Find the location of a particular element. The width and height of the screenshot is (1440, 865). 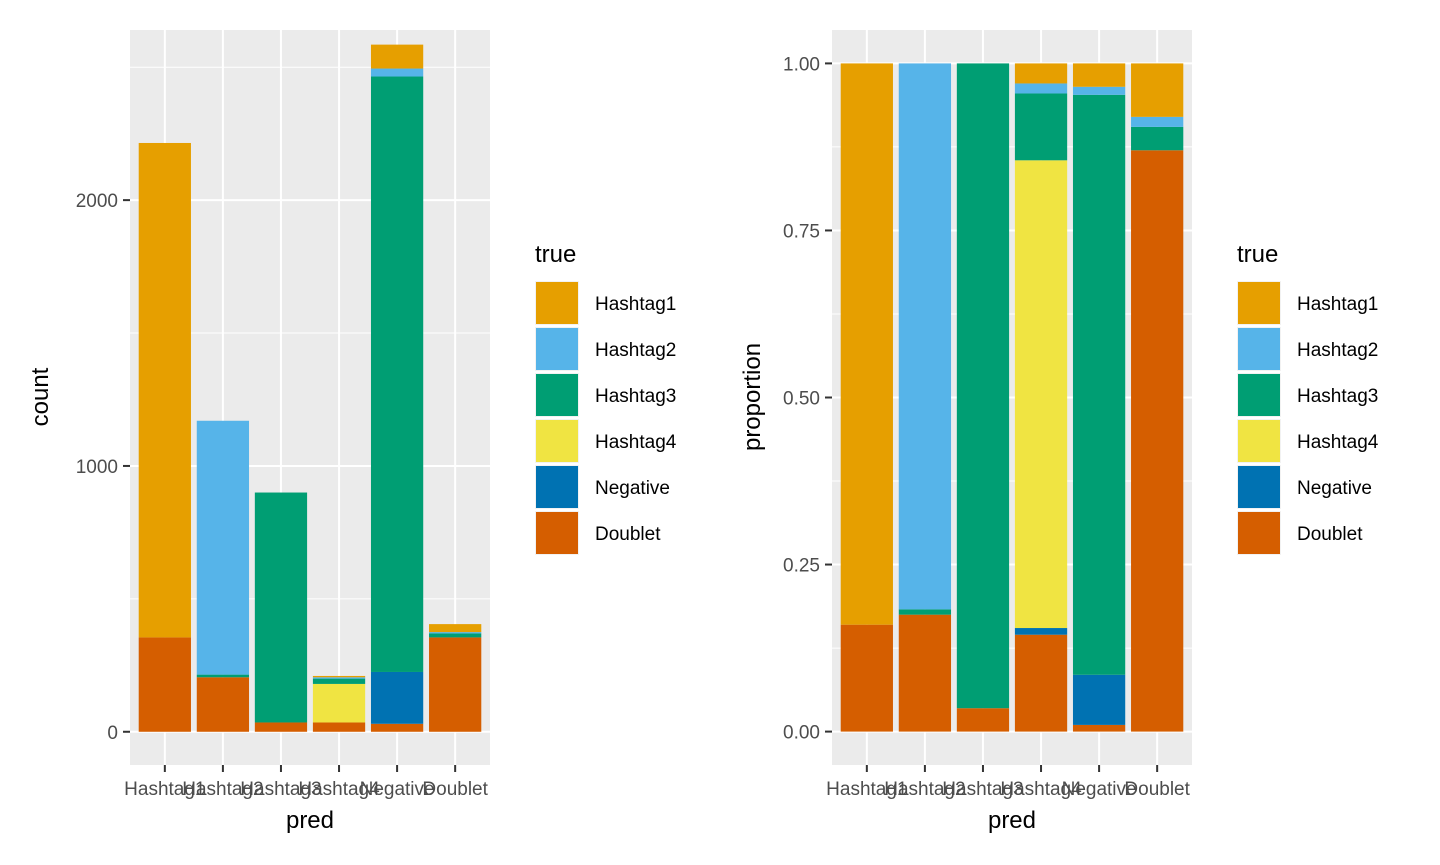

y-axis: 0.00 0.25 0.50 0.75 1.00 is located at coordinates (807, 399).